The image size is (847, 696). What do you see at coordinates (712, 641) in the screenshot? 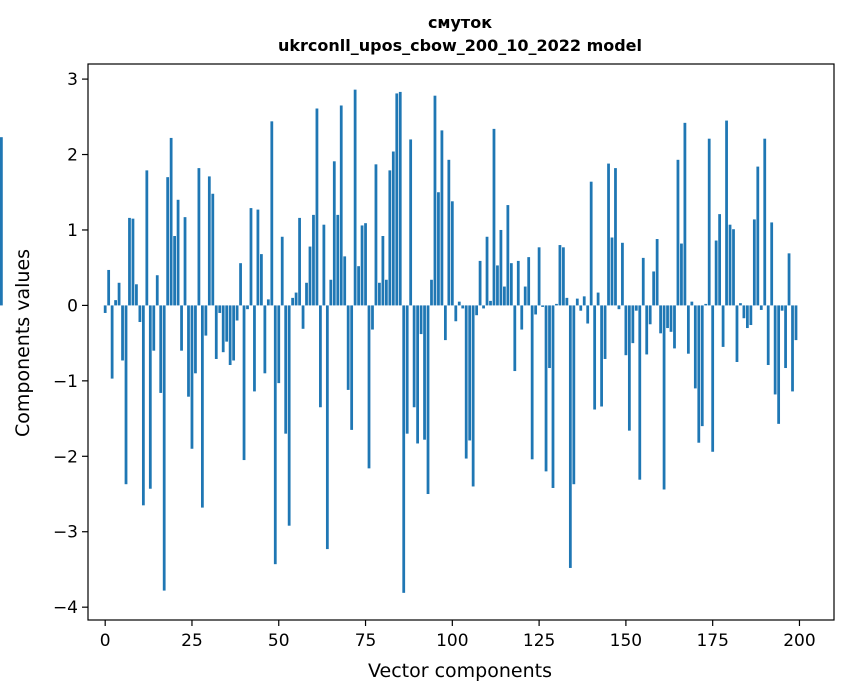
I see `x-tick-label: 175` at bounding box center [712, 641].